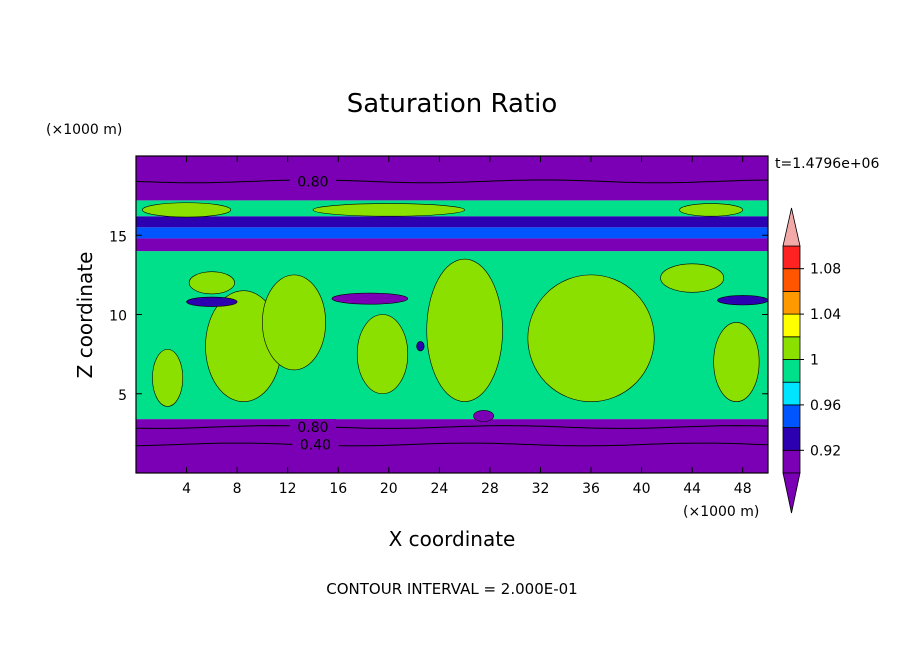 Image resolution: width=904 pixels, height=654 pixels. Describe the element at coordinates (451, 589) in the screenshot. I see `contour-interval-footer: CONTOUR INTERVAL = 2.000E-01` at that location.